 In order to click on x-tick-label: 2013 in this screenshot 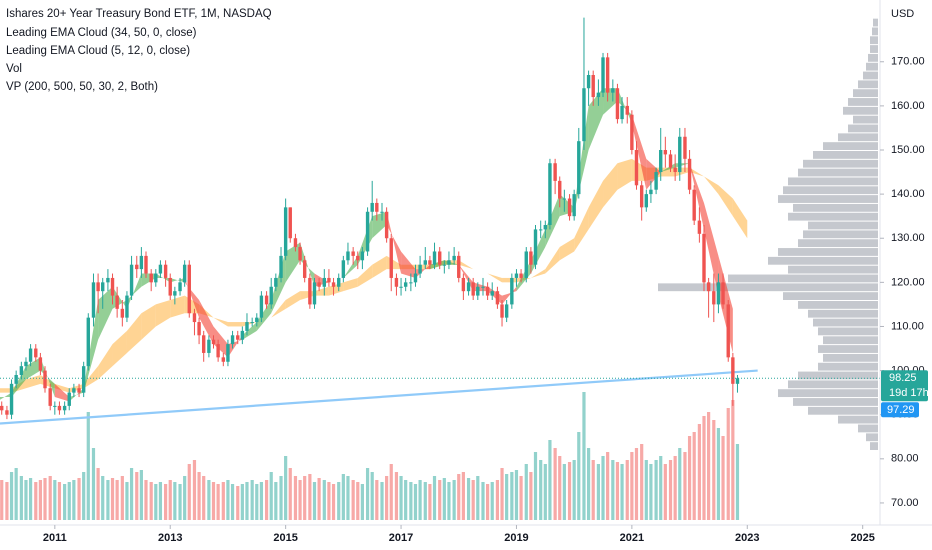, I will do `click(170, 538)`.